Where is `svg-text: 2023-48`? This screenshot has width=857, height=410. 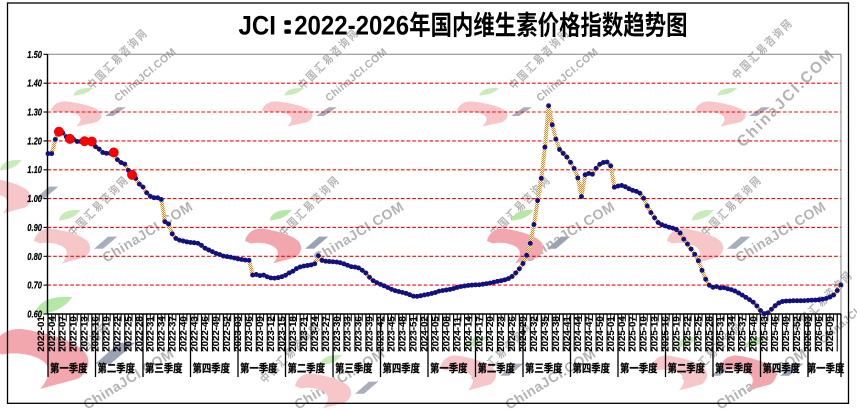 svg-text: 2023-48 is located at coordinates (403, 334).